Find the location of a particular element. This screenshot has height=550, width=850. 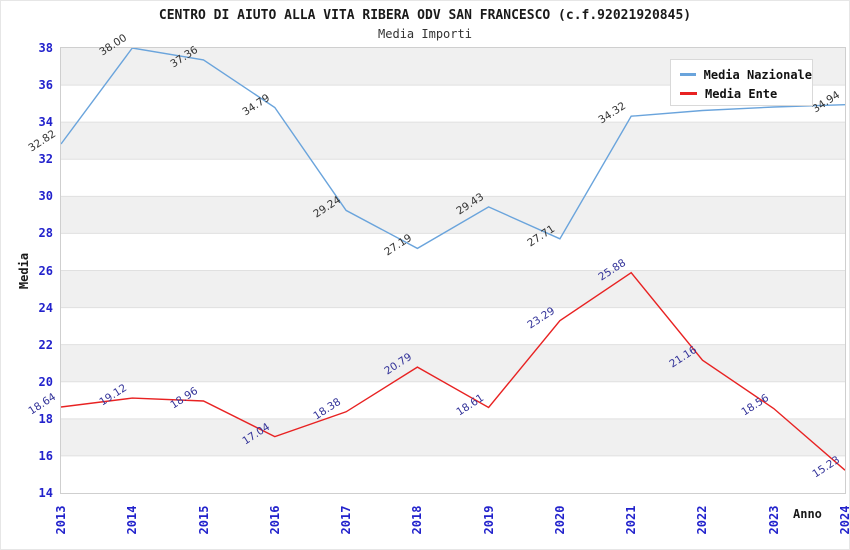

legend-item-media-nazionale: Media Nazionale is located at coordinates (741, 74).